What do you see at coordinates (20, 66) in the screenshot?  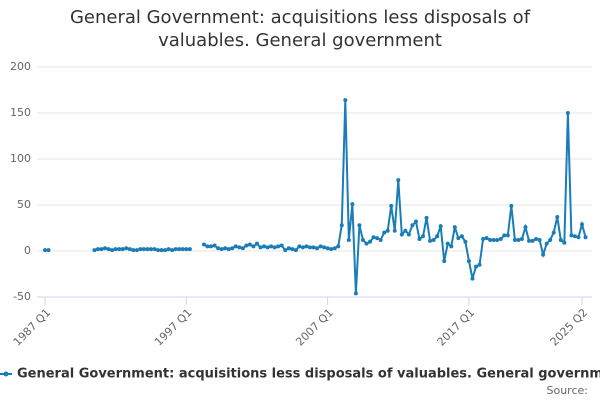 I see `y-tick-label: 200` at bounding box center [20, 66].